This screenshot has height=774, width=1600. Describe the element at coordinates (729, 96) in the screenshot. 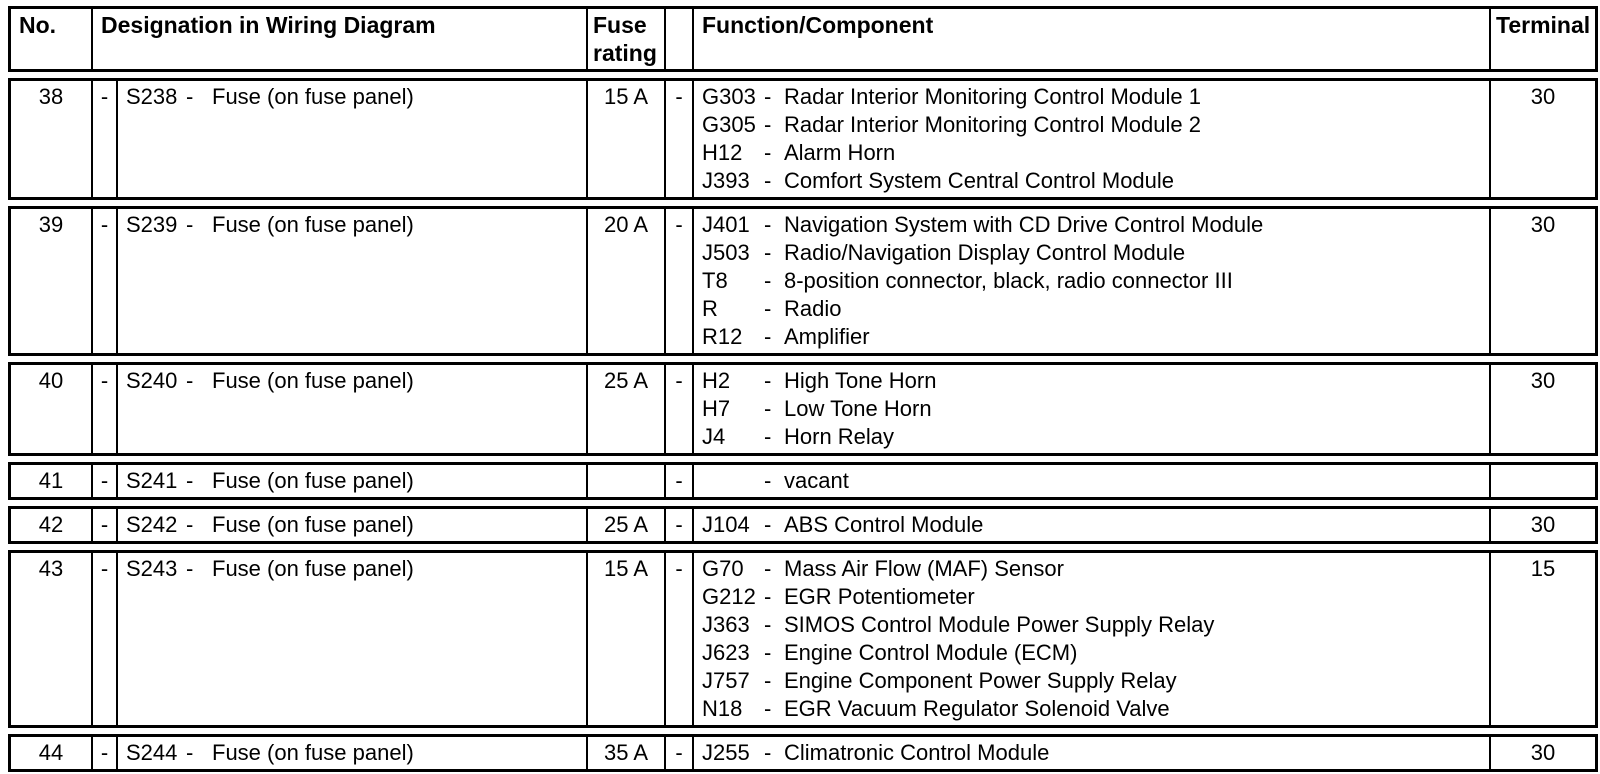

I see `component-code: G303` at that location.